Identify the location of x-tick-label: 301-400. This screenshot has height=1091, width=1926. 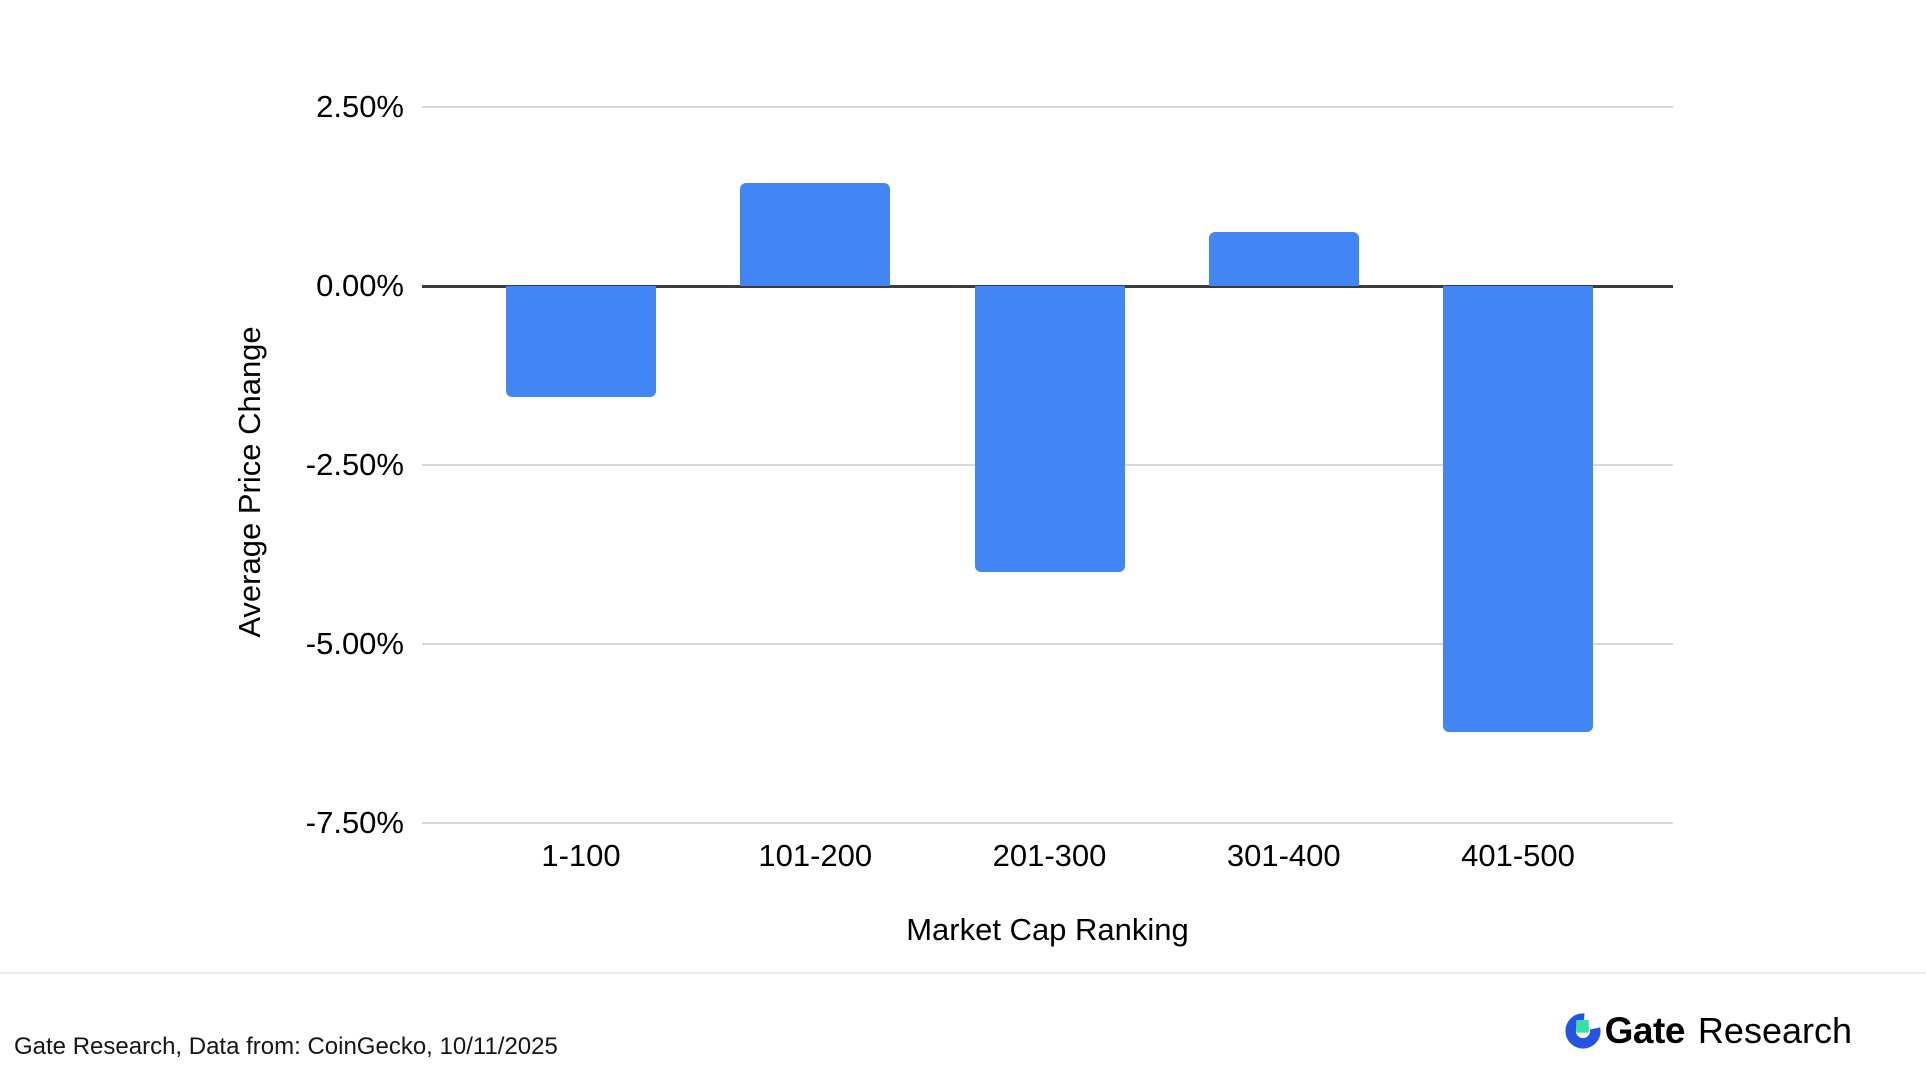
(1283, 855).